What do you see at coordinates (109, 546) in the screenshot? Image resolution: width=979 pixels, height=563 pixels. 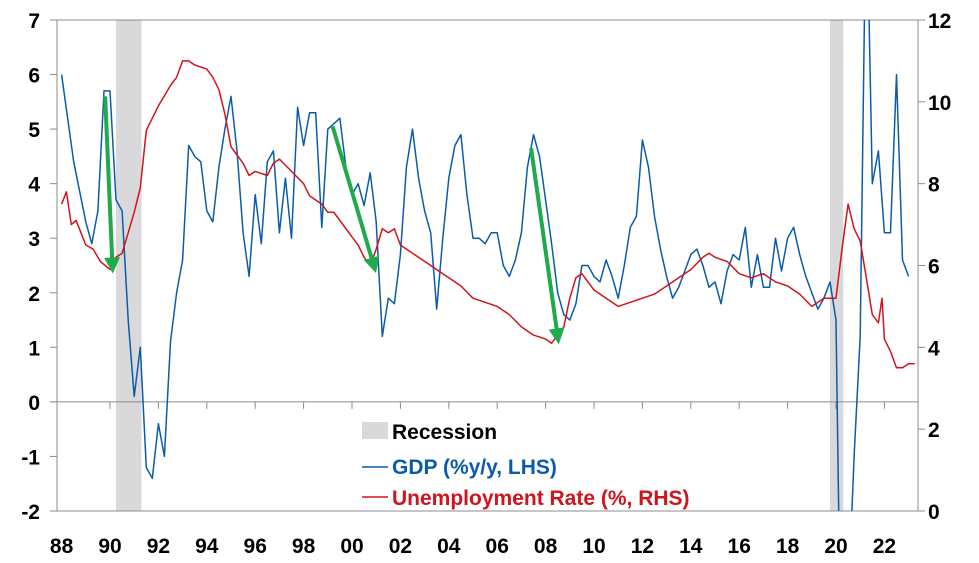 I see `x-tick-label: 90` at bounding box center [109, 546].